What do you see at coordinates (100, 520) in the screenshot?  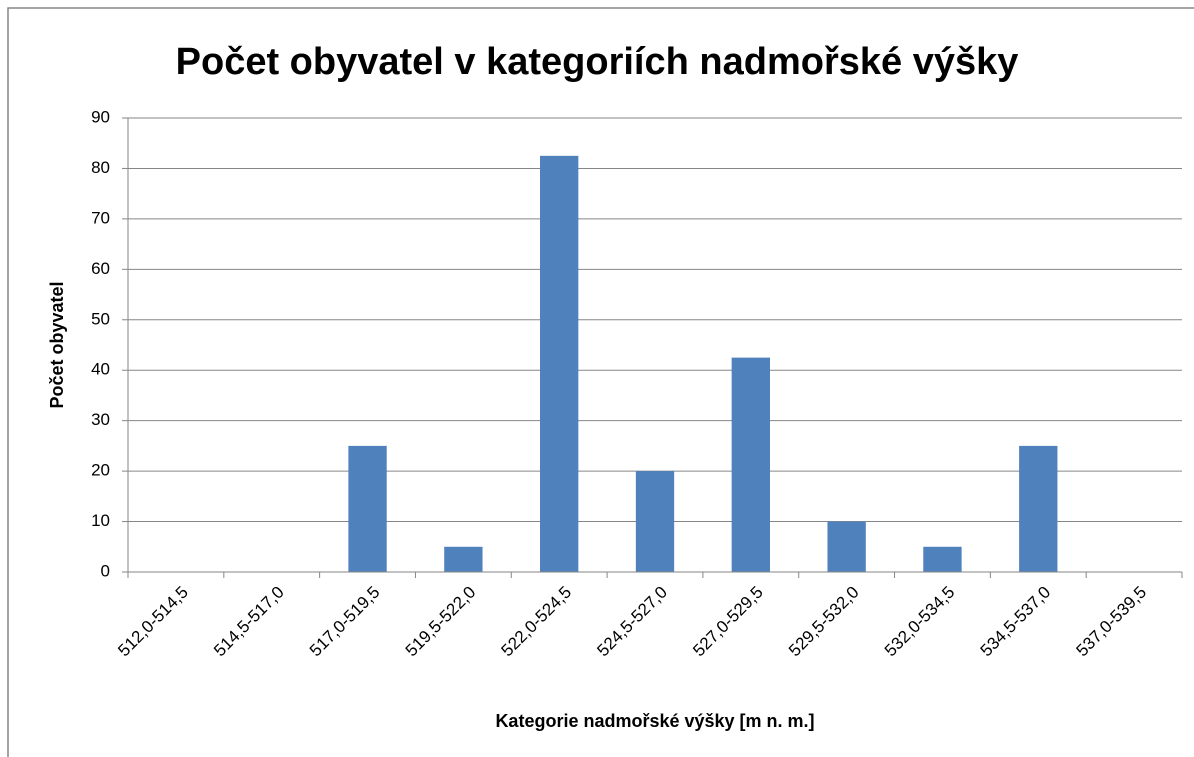 I see `y-tick-label: 10` at bounding box center [100, 520].